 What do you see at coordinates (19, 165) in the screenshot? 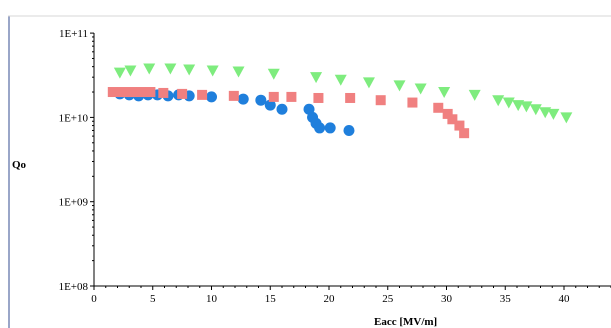
I see `y-axis-title: Qo` at bounding box center [19, 165].